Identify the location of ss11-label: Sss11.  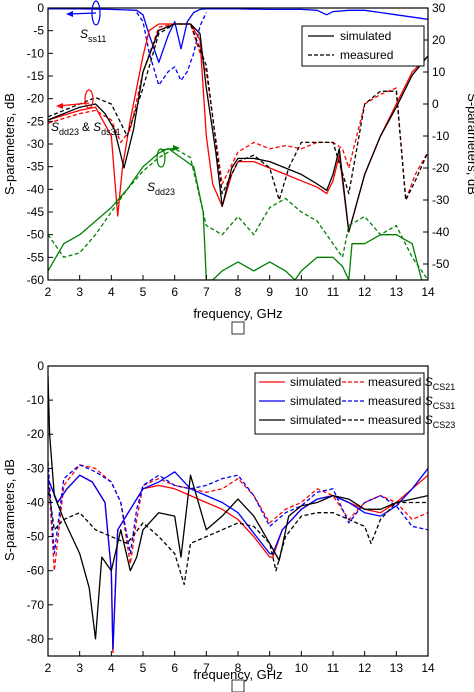
(93, 35).